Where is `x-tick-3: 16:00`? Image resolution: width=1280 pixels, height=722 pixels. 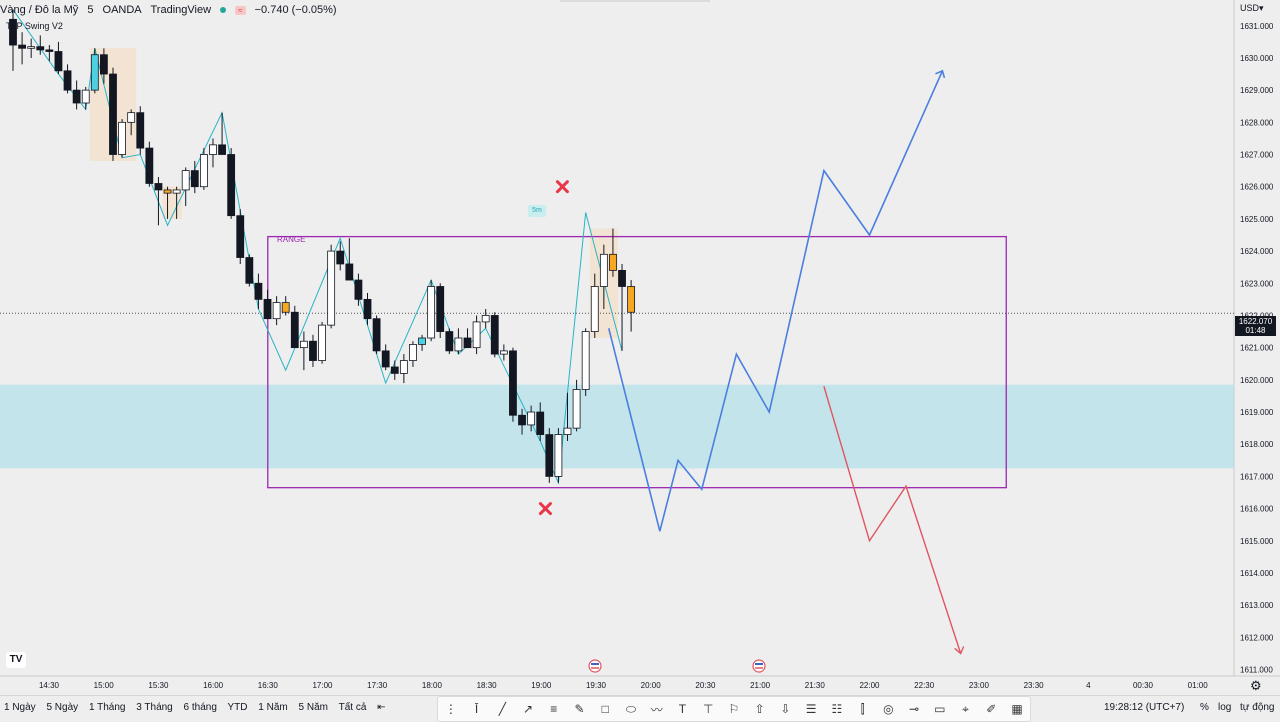 x-tick-3: 16:00 is located at coordinates (213, 685).